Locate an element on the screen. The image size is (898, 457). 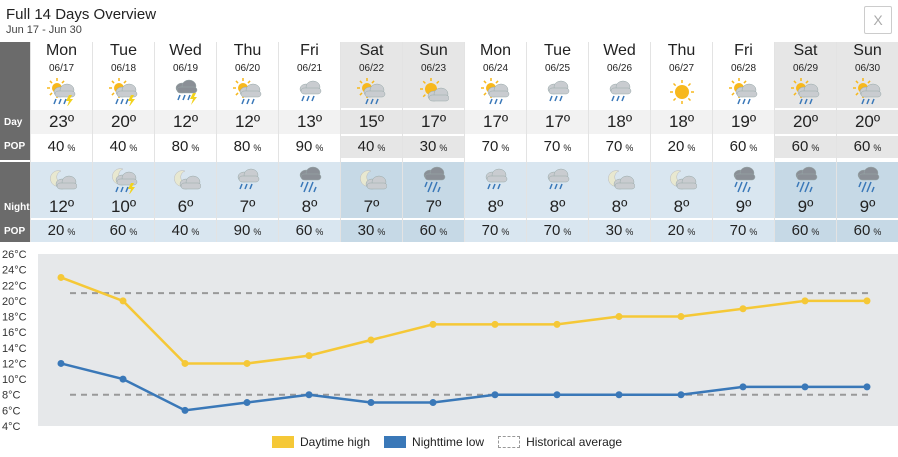
day-date: 06/18 is located at coordinates (123, 68).